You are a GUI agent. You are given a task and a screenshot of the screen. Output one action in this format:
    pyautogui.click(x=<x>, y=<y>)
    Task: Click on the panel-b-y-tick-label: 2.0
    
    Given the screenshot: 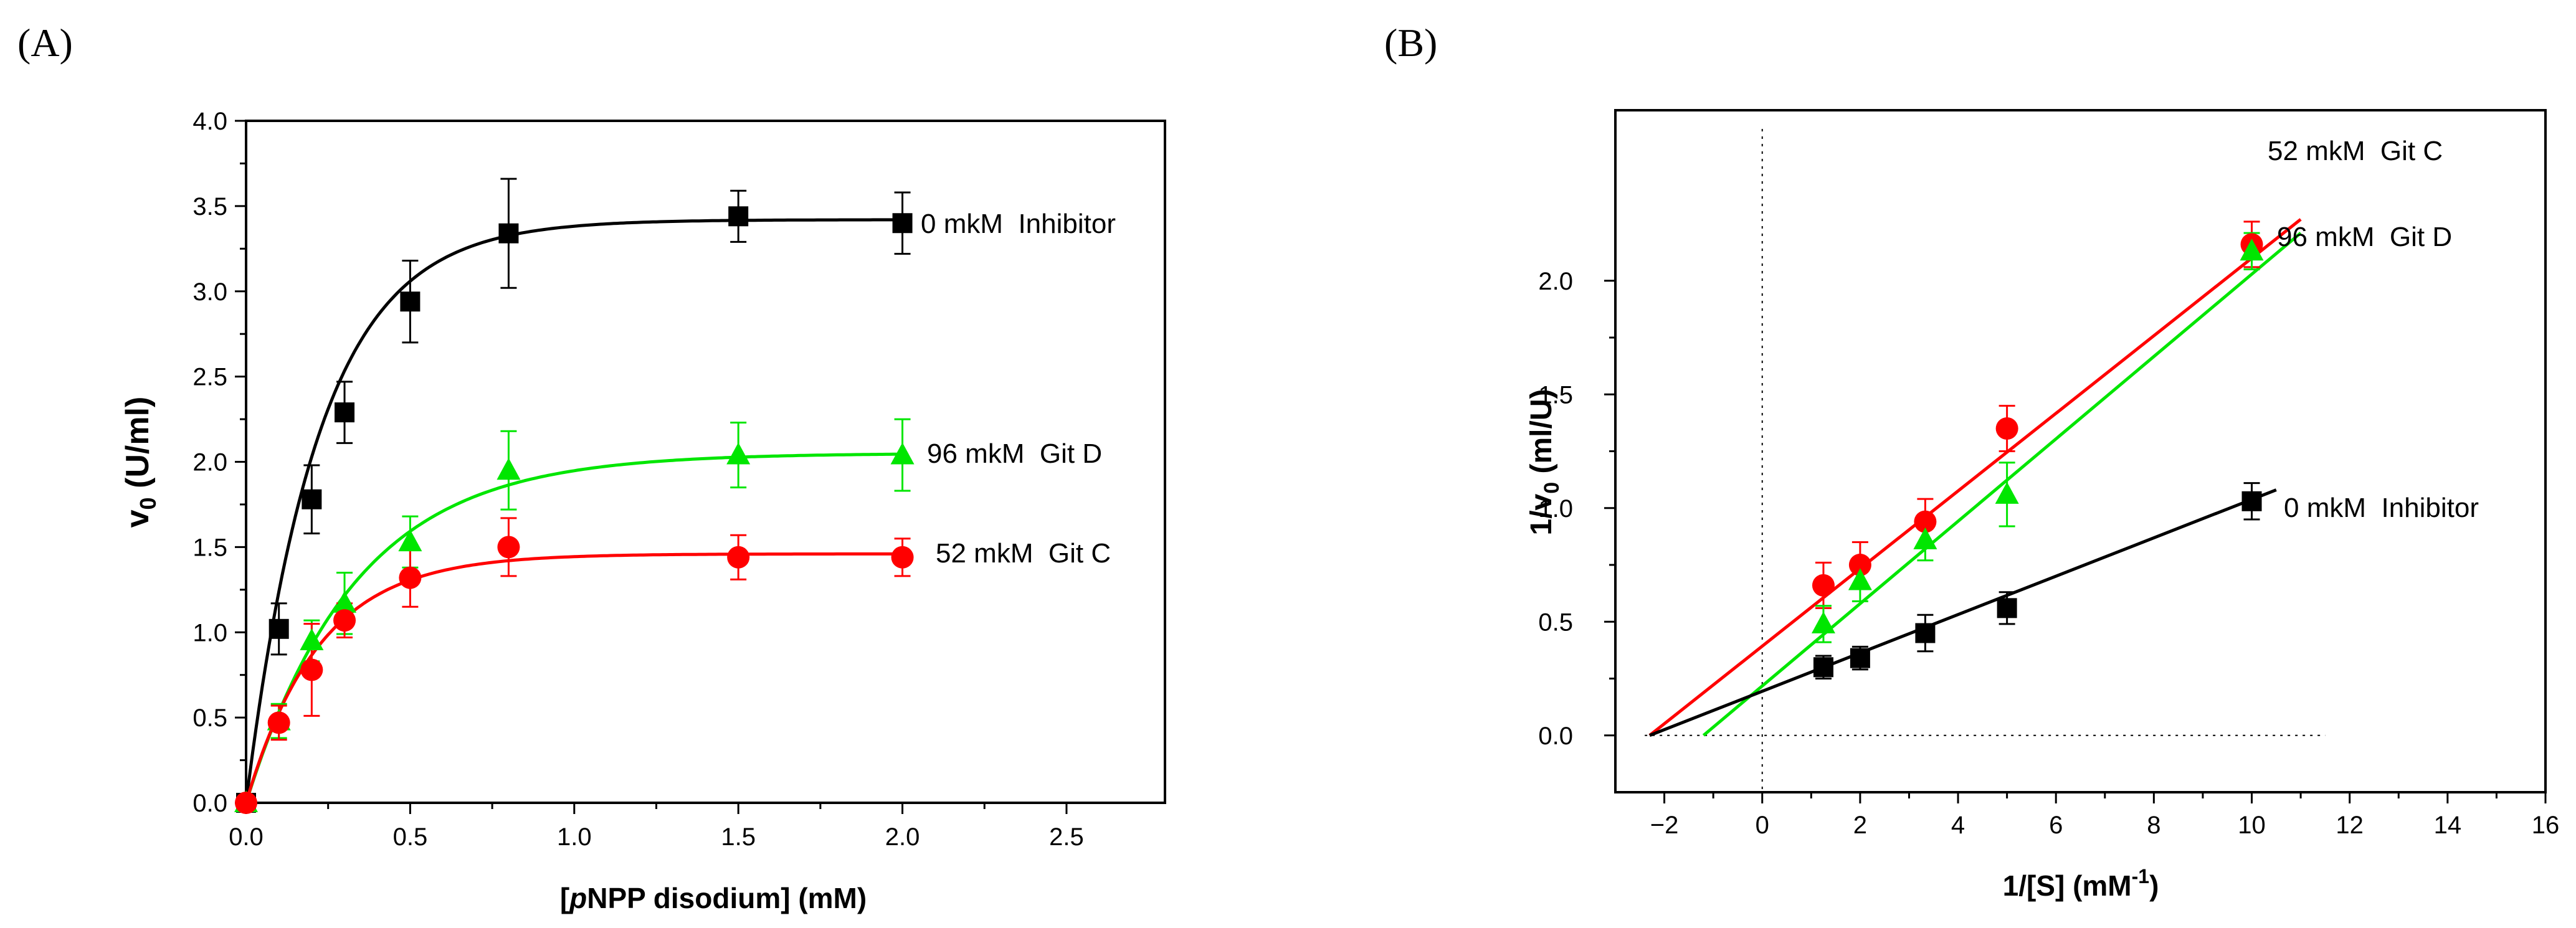 What is the action you would take?
    pyautogui.click(x=1555, y=281)
    